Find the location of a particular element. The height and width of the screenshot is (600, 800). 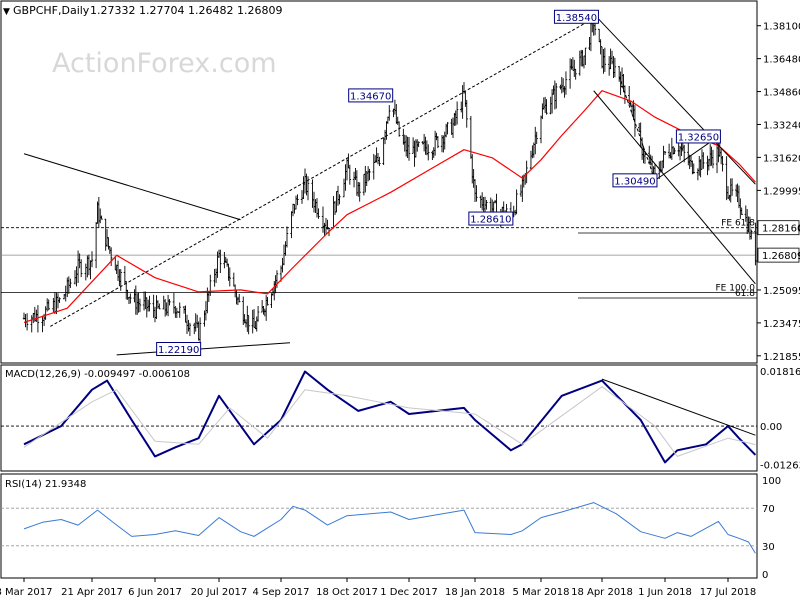

rsi-tick-label: 30 is located at coordinates (768, 547).